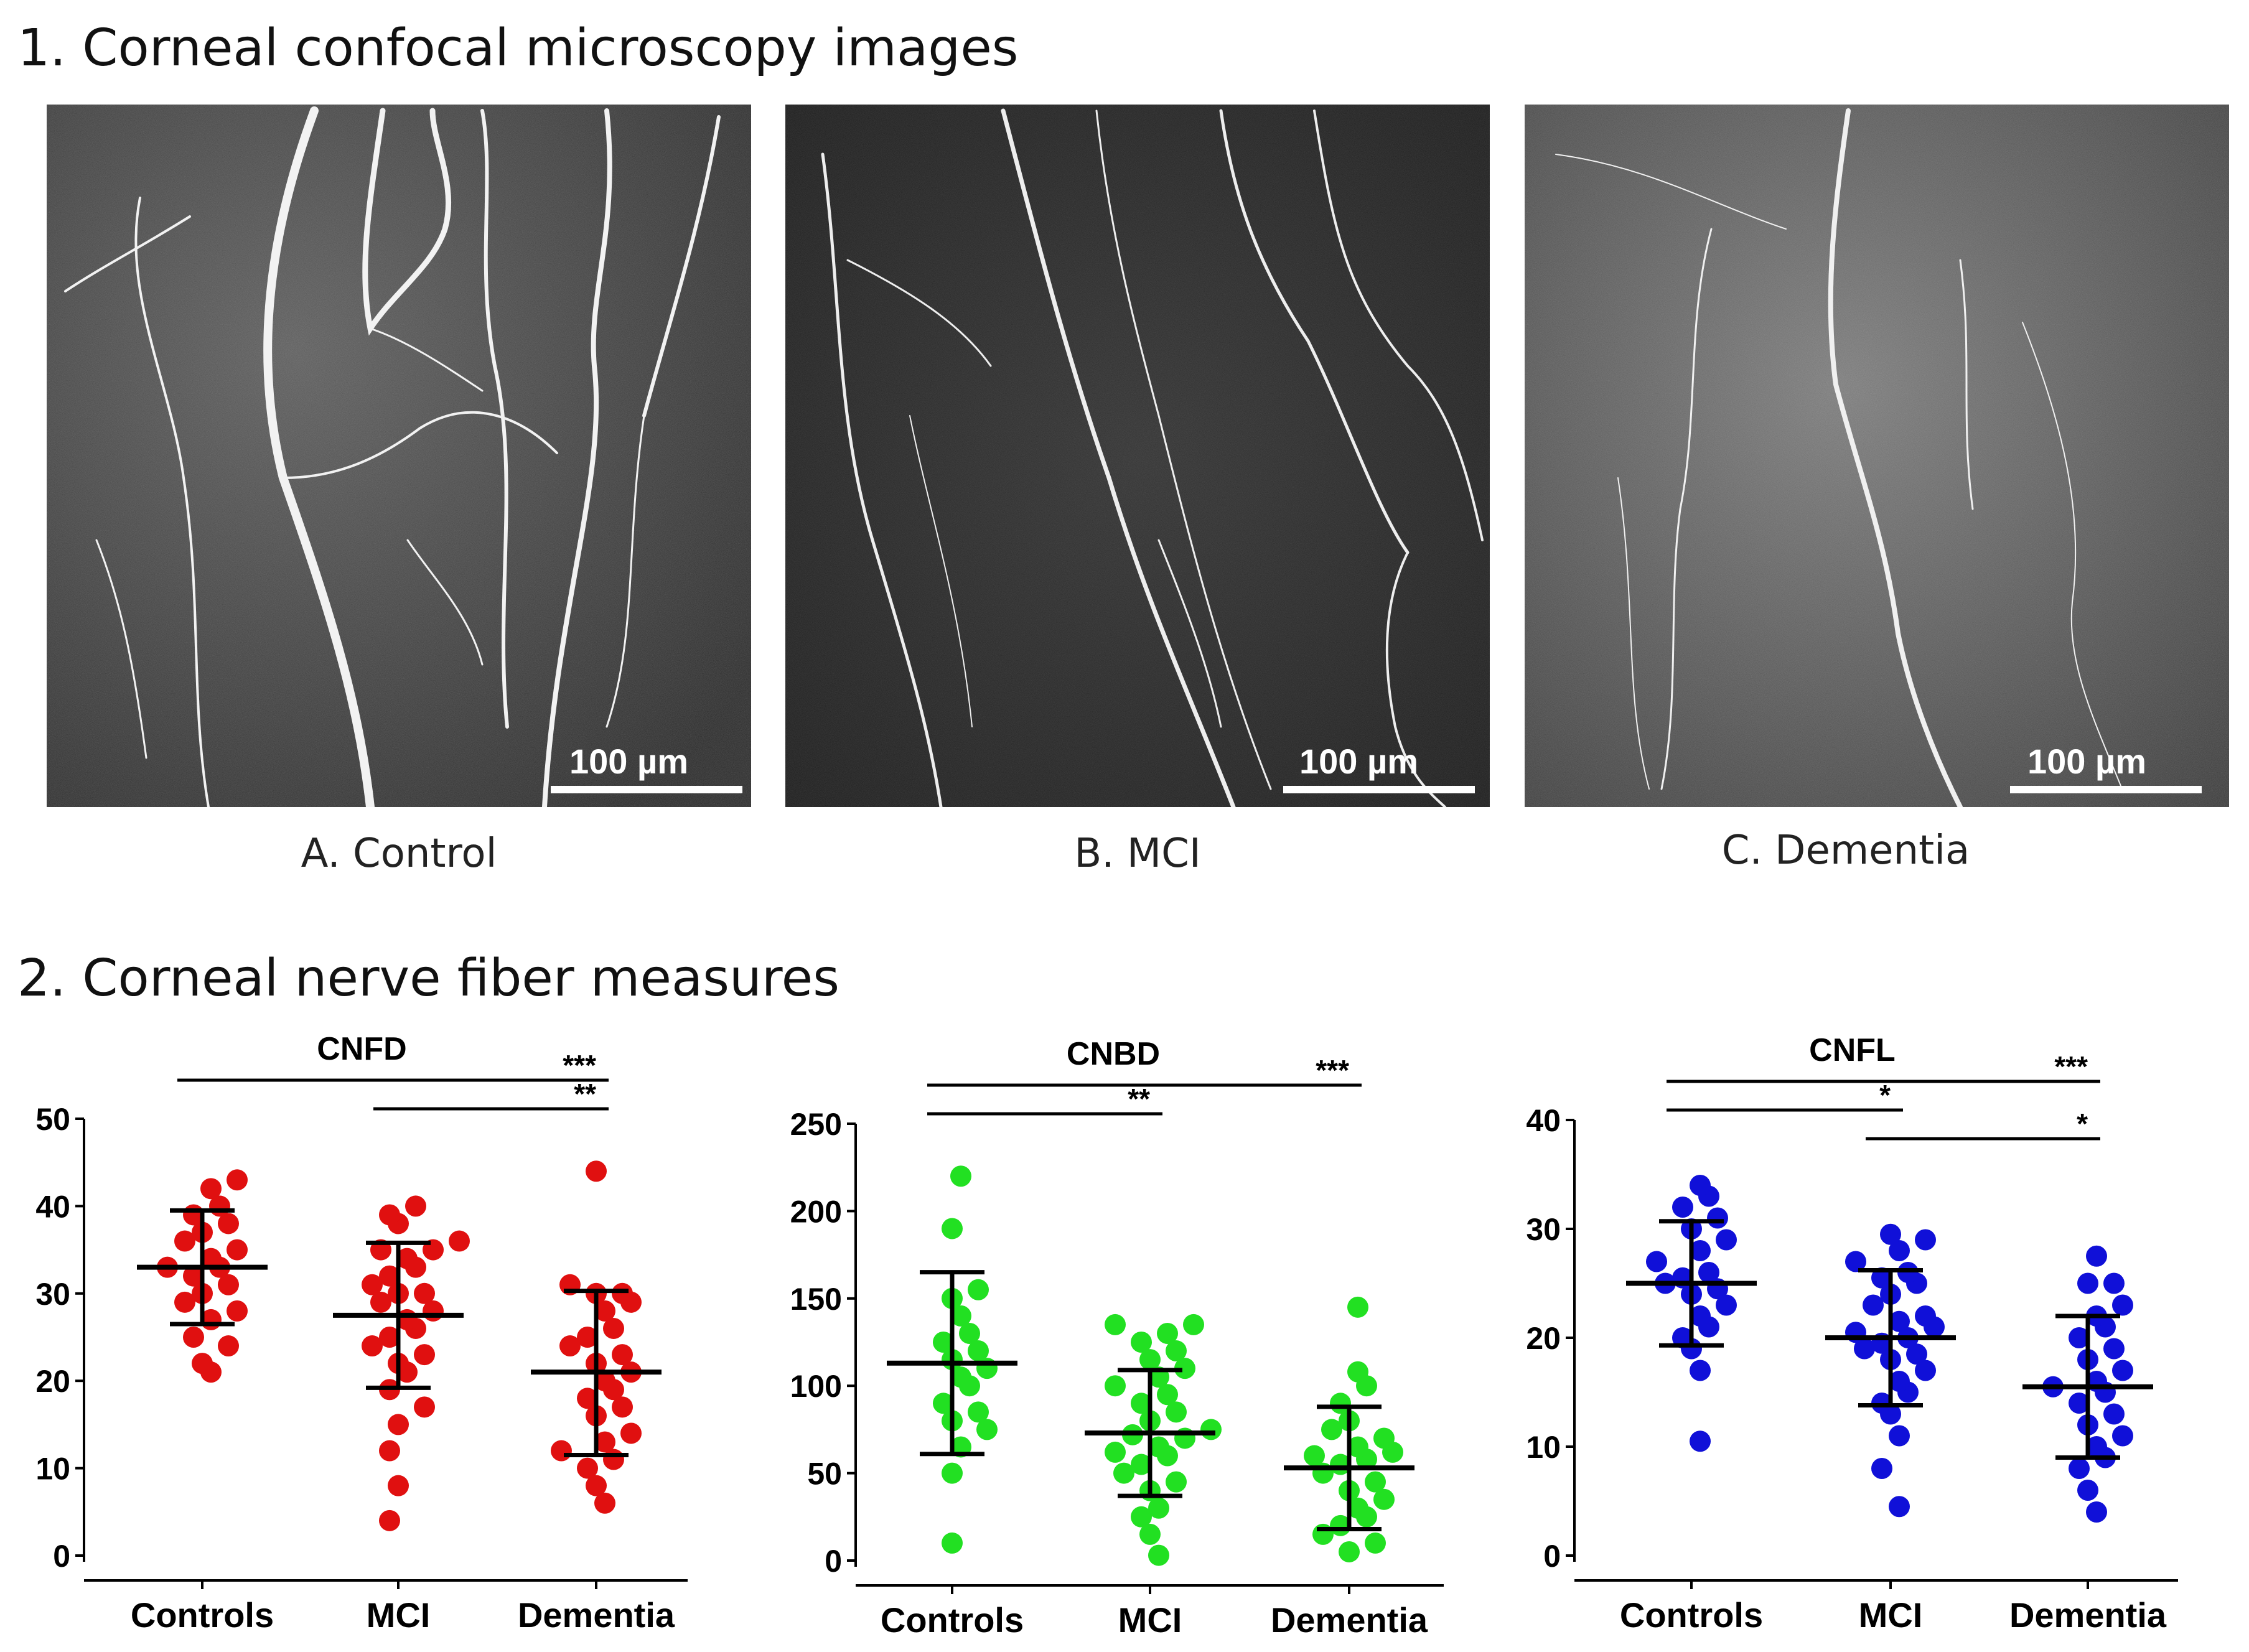 The height and width of the screenshot is (1652, 2249). I want to click on section-2-title: 2. Corneal nerve fiber measures, so click(428, 978).